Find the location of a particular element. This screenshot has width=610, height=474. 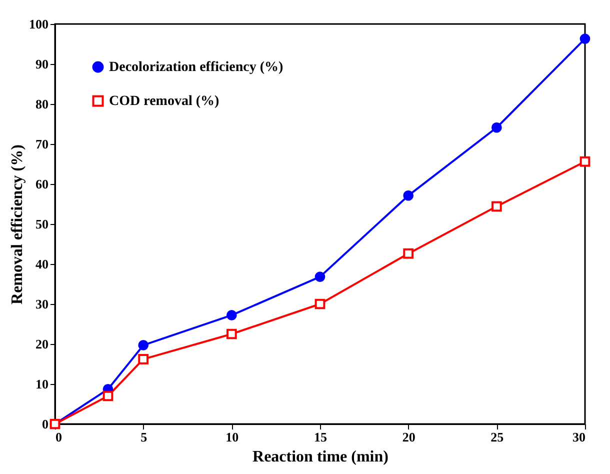

x-axis-title: Reaction time (min) is located at coordinates (320, 457).